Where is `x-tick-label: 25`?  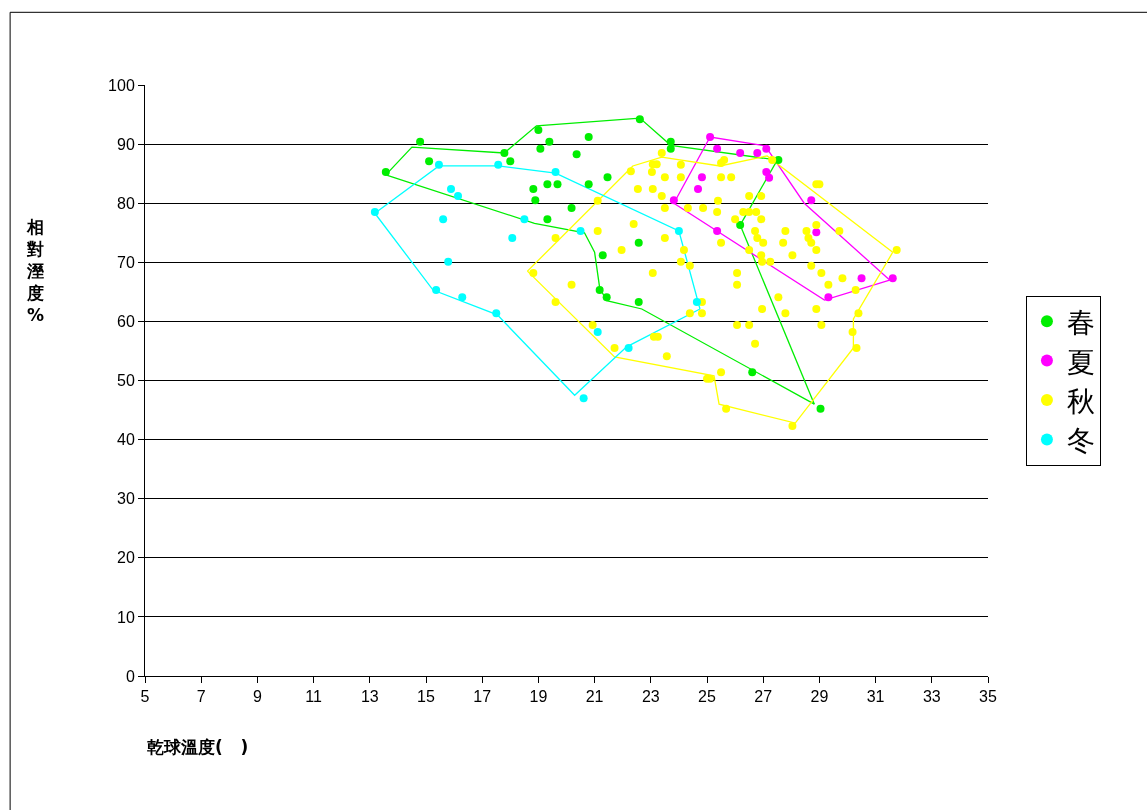 x-tick-label: 25 is located at coordinates (707, 697).